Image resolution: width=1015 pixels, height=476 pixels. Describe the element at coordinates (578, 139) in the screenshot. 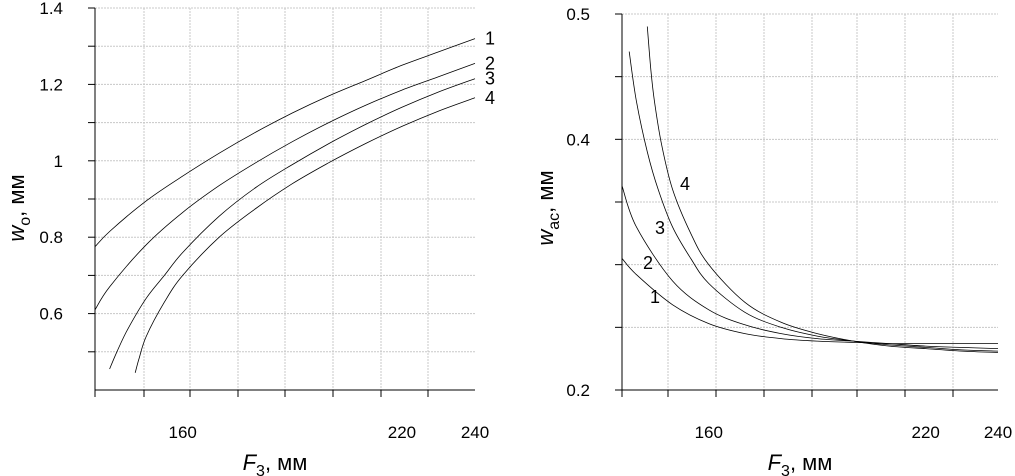

I see `y-tick-label: 0.4` at that location.